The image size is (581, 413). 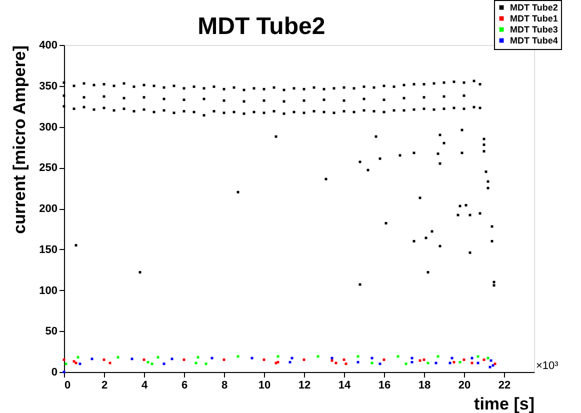 I want to click on y-tick-label: 50, so click(x=51, y=332).